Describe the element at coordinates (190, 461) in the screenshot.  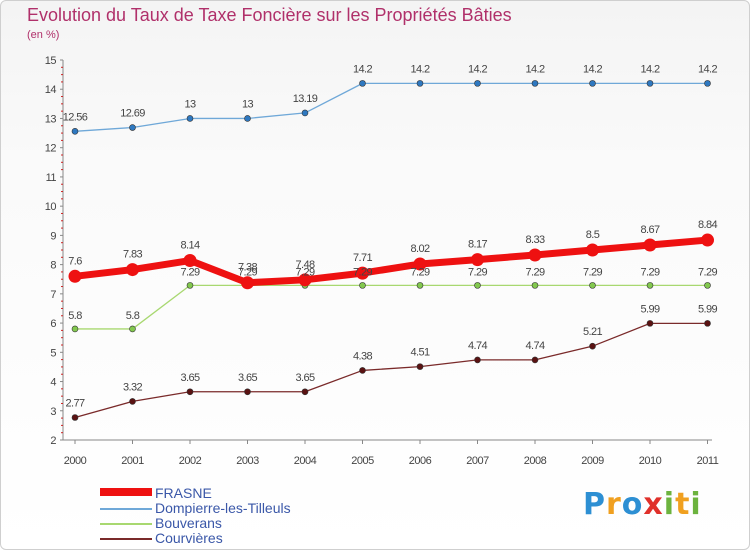
I see `x-tick-label: 2002` at that location.